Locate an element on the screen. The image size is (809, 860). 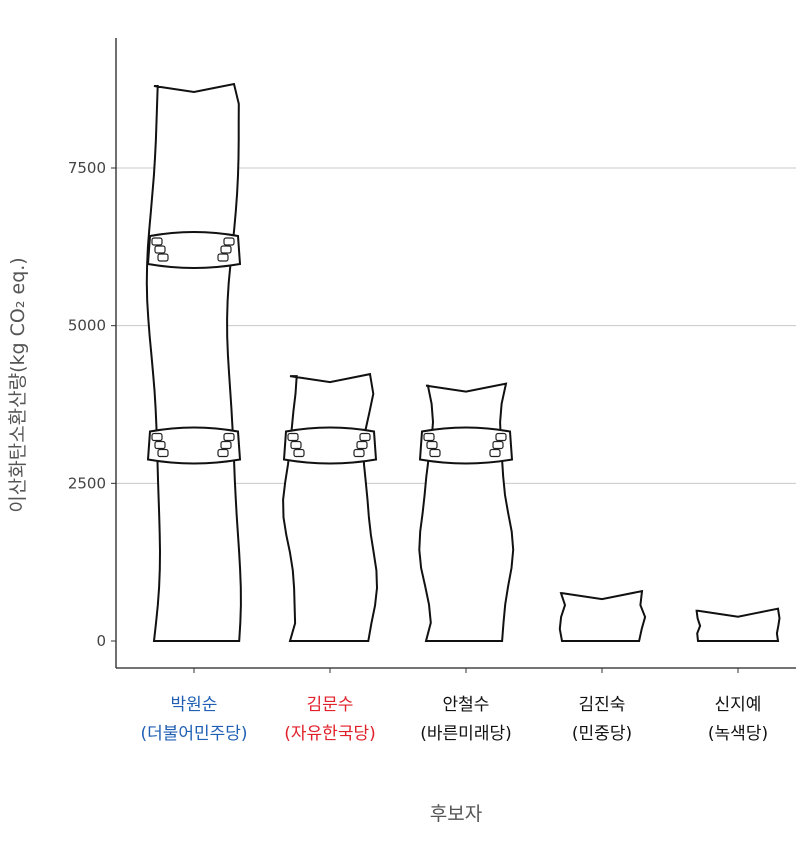
y-tick-label: 2500 is located at coordinates (87, 483).